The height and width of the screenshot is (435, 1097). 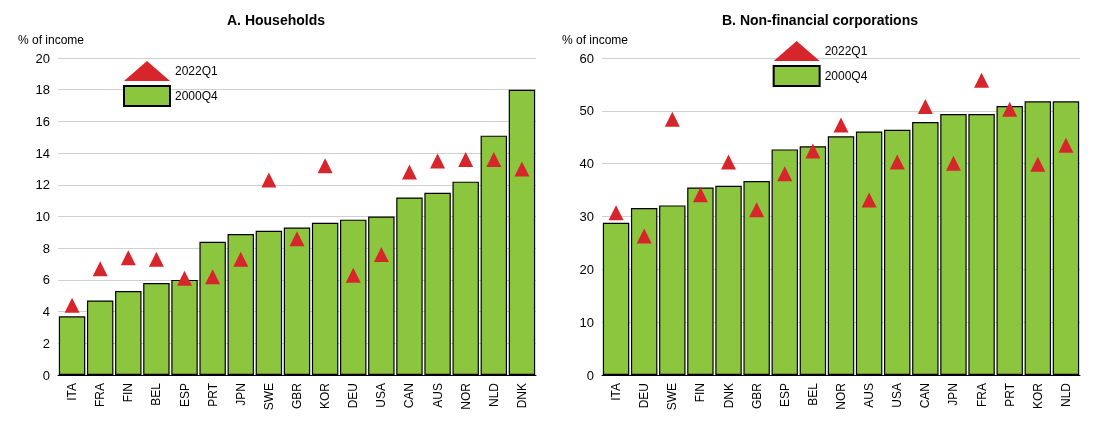 What do you see at coordinates (586, 58) in the screenshot?
I see `y-tick-label: 60` at bounding box center [586, 58].